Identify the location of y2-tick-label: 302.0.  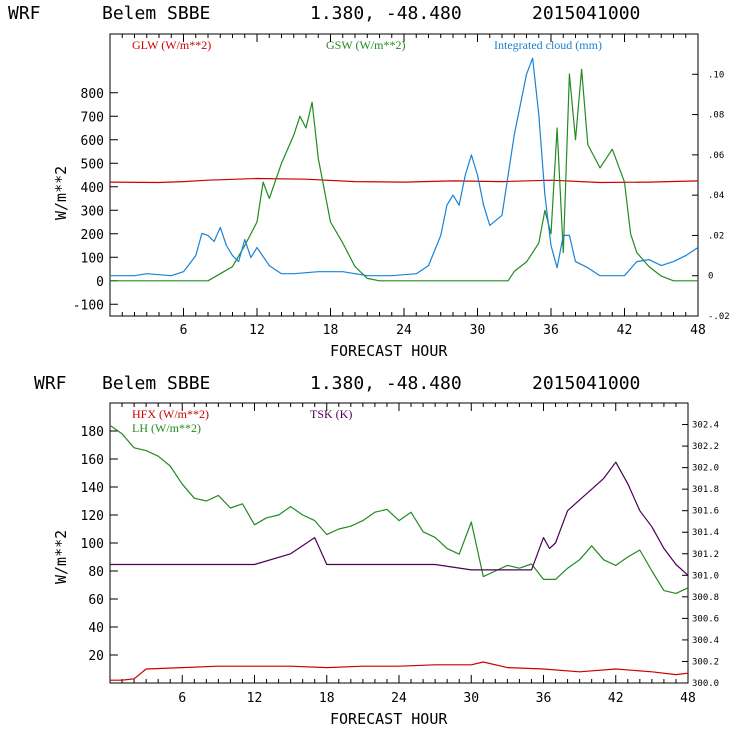
(705, 469).